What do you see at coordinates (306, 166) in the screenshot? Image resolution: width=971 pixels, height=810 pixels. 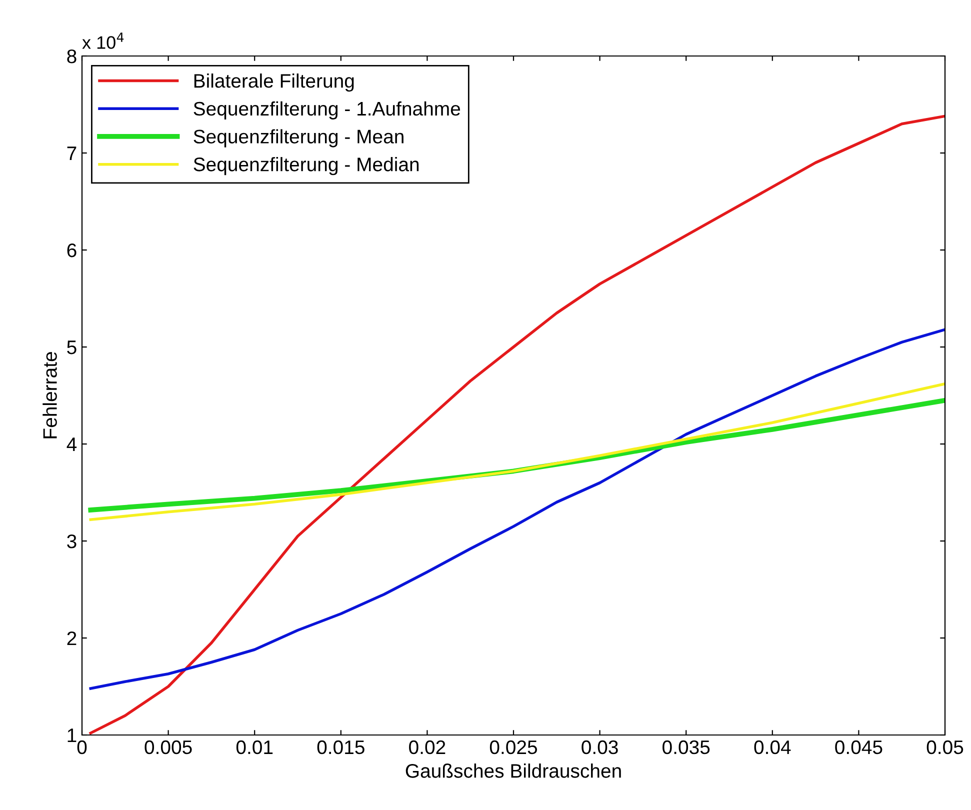 I see `legend-label: Sequenzfilterung - Median` at bounding box center [306, 166].